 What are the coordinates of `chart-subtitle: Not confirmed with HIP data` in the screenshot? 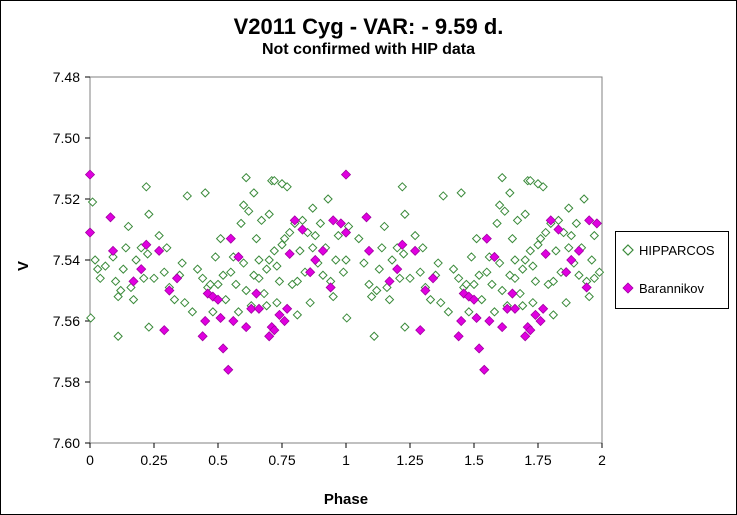 It's located at (368, 49).